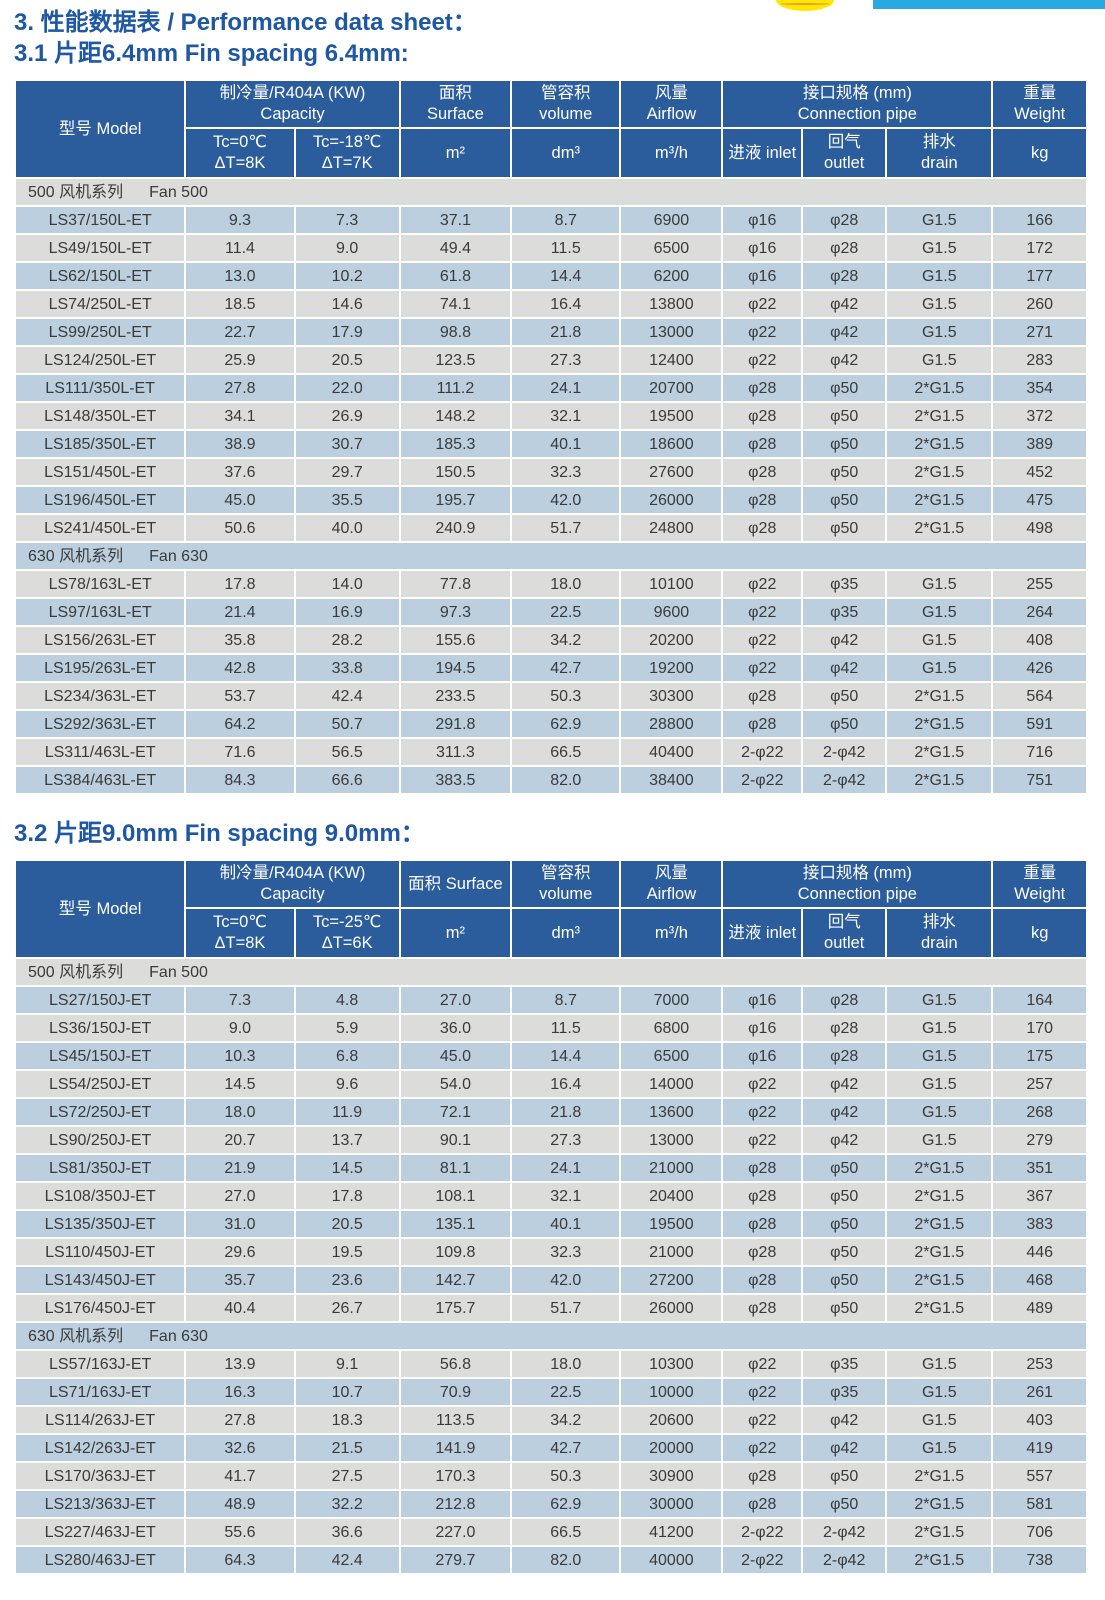  What do you see at coordinates (671, 1140) in the screenshot?
I see `value-cell: 13000` at bounding box center [671, 1140].